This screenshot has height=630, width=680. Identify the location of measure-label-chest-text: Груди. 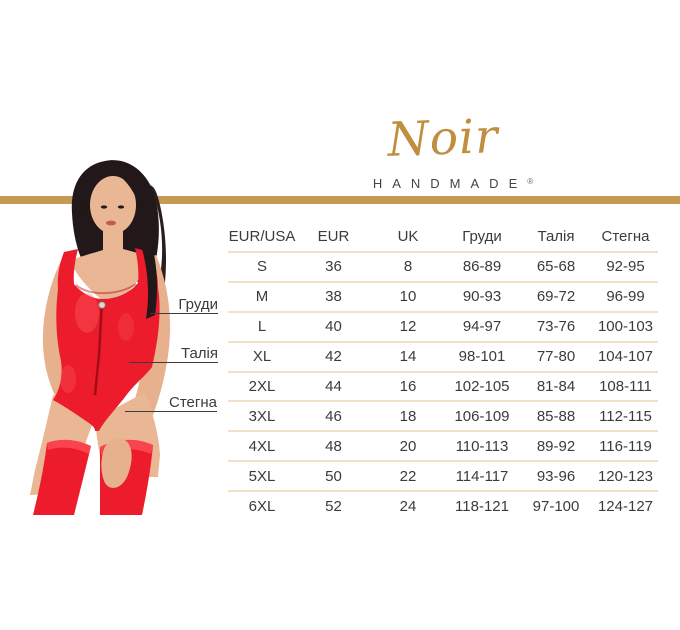
(198, 304).